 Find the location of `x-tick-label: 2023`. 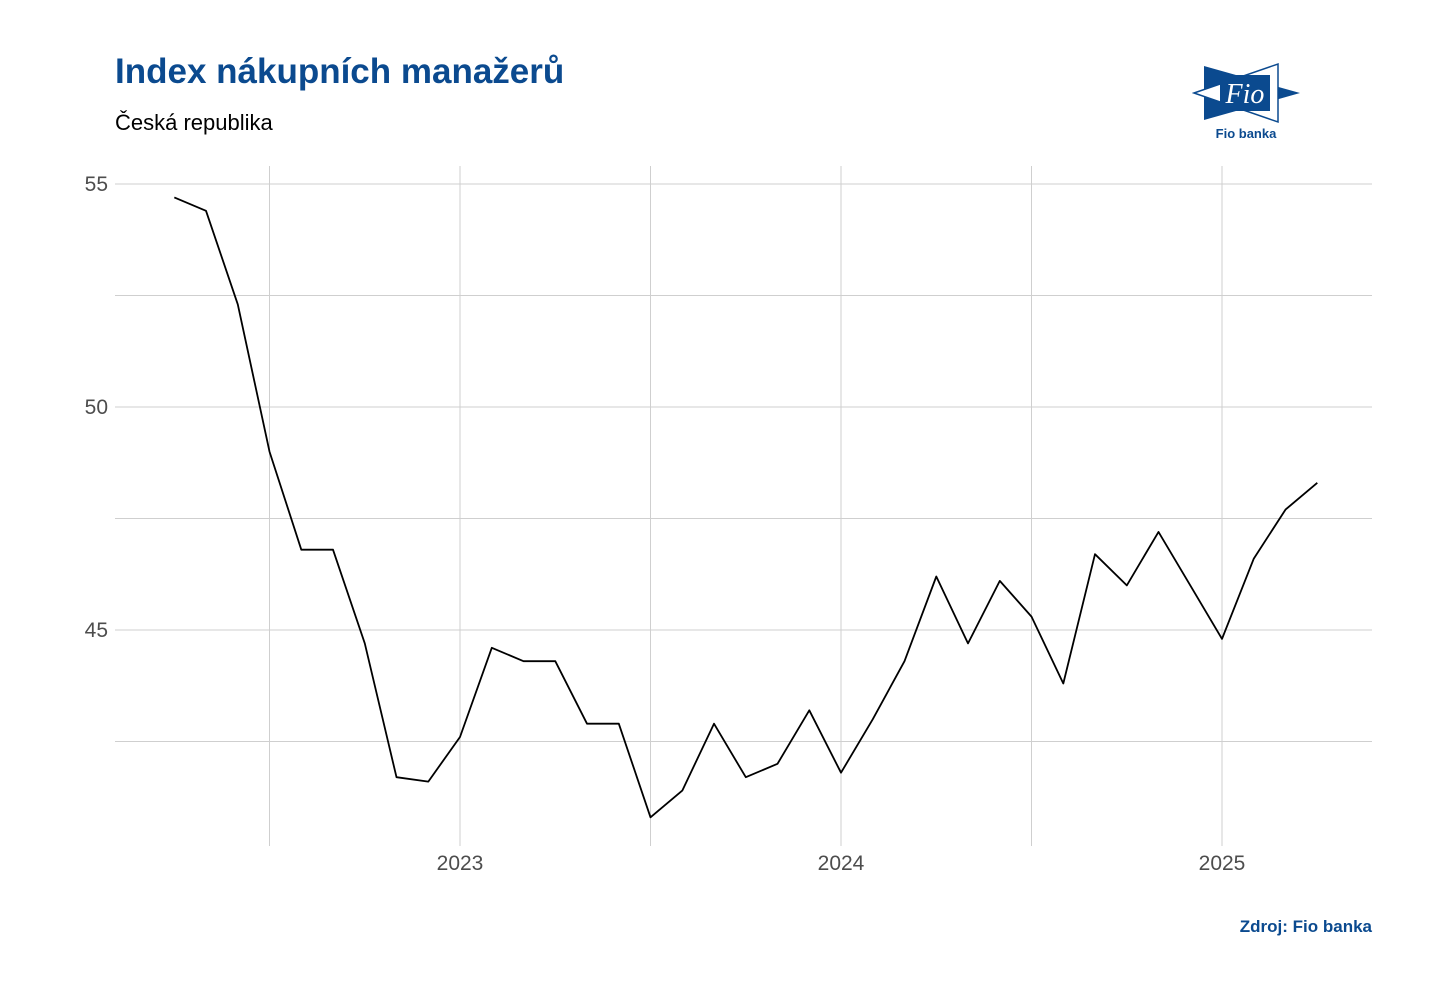

x-tick-label: 2023 is located at coordinates (460, 863).